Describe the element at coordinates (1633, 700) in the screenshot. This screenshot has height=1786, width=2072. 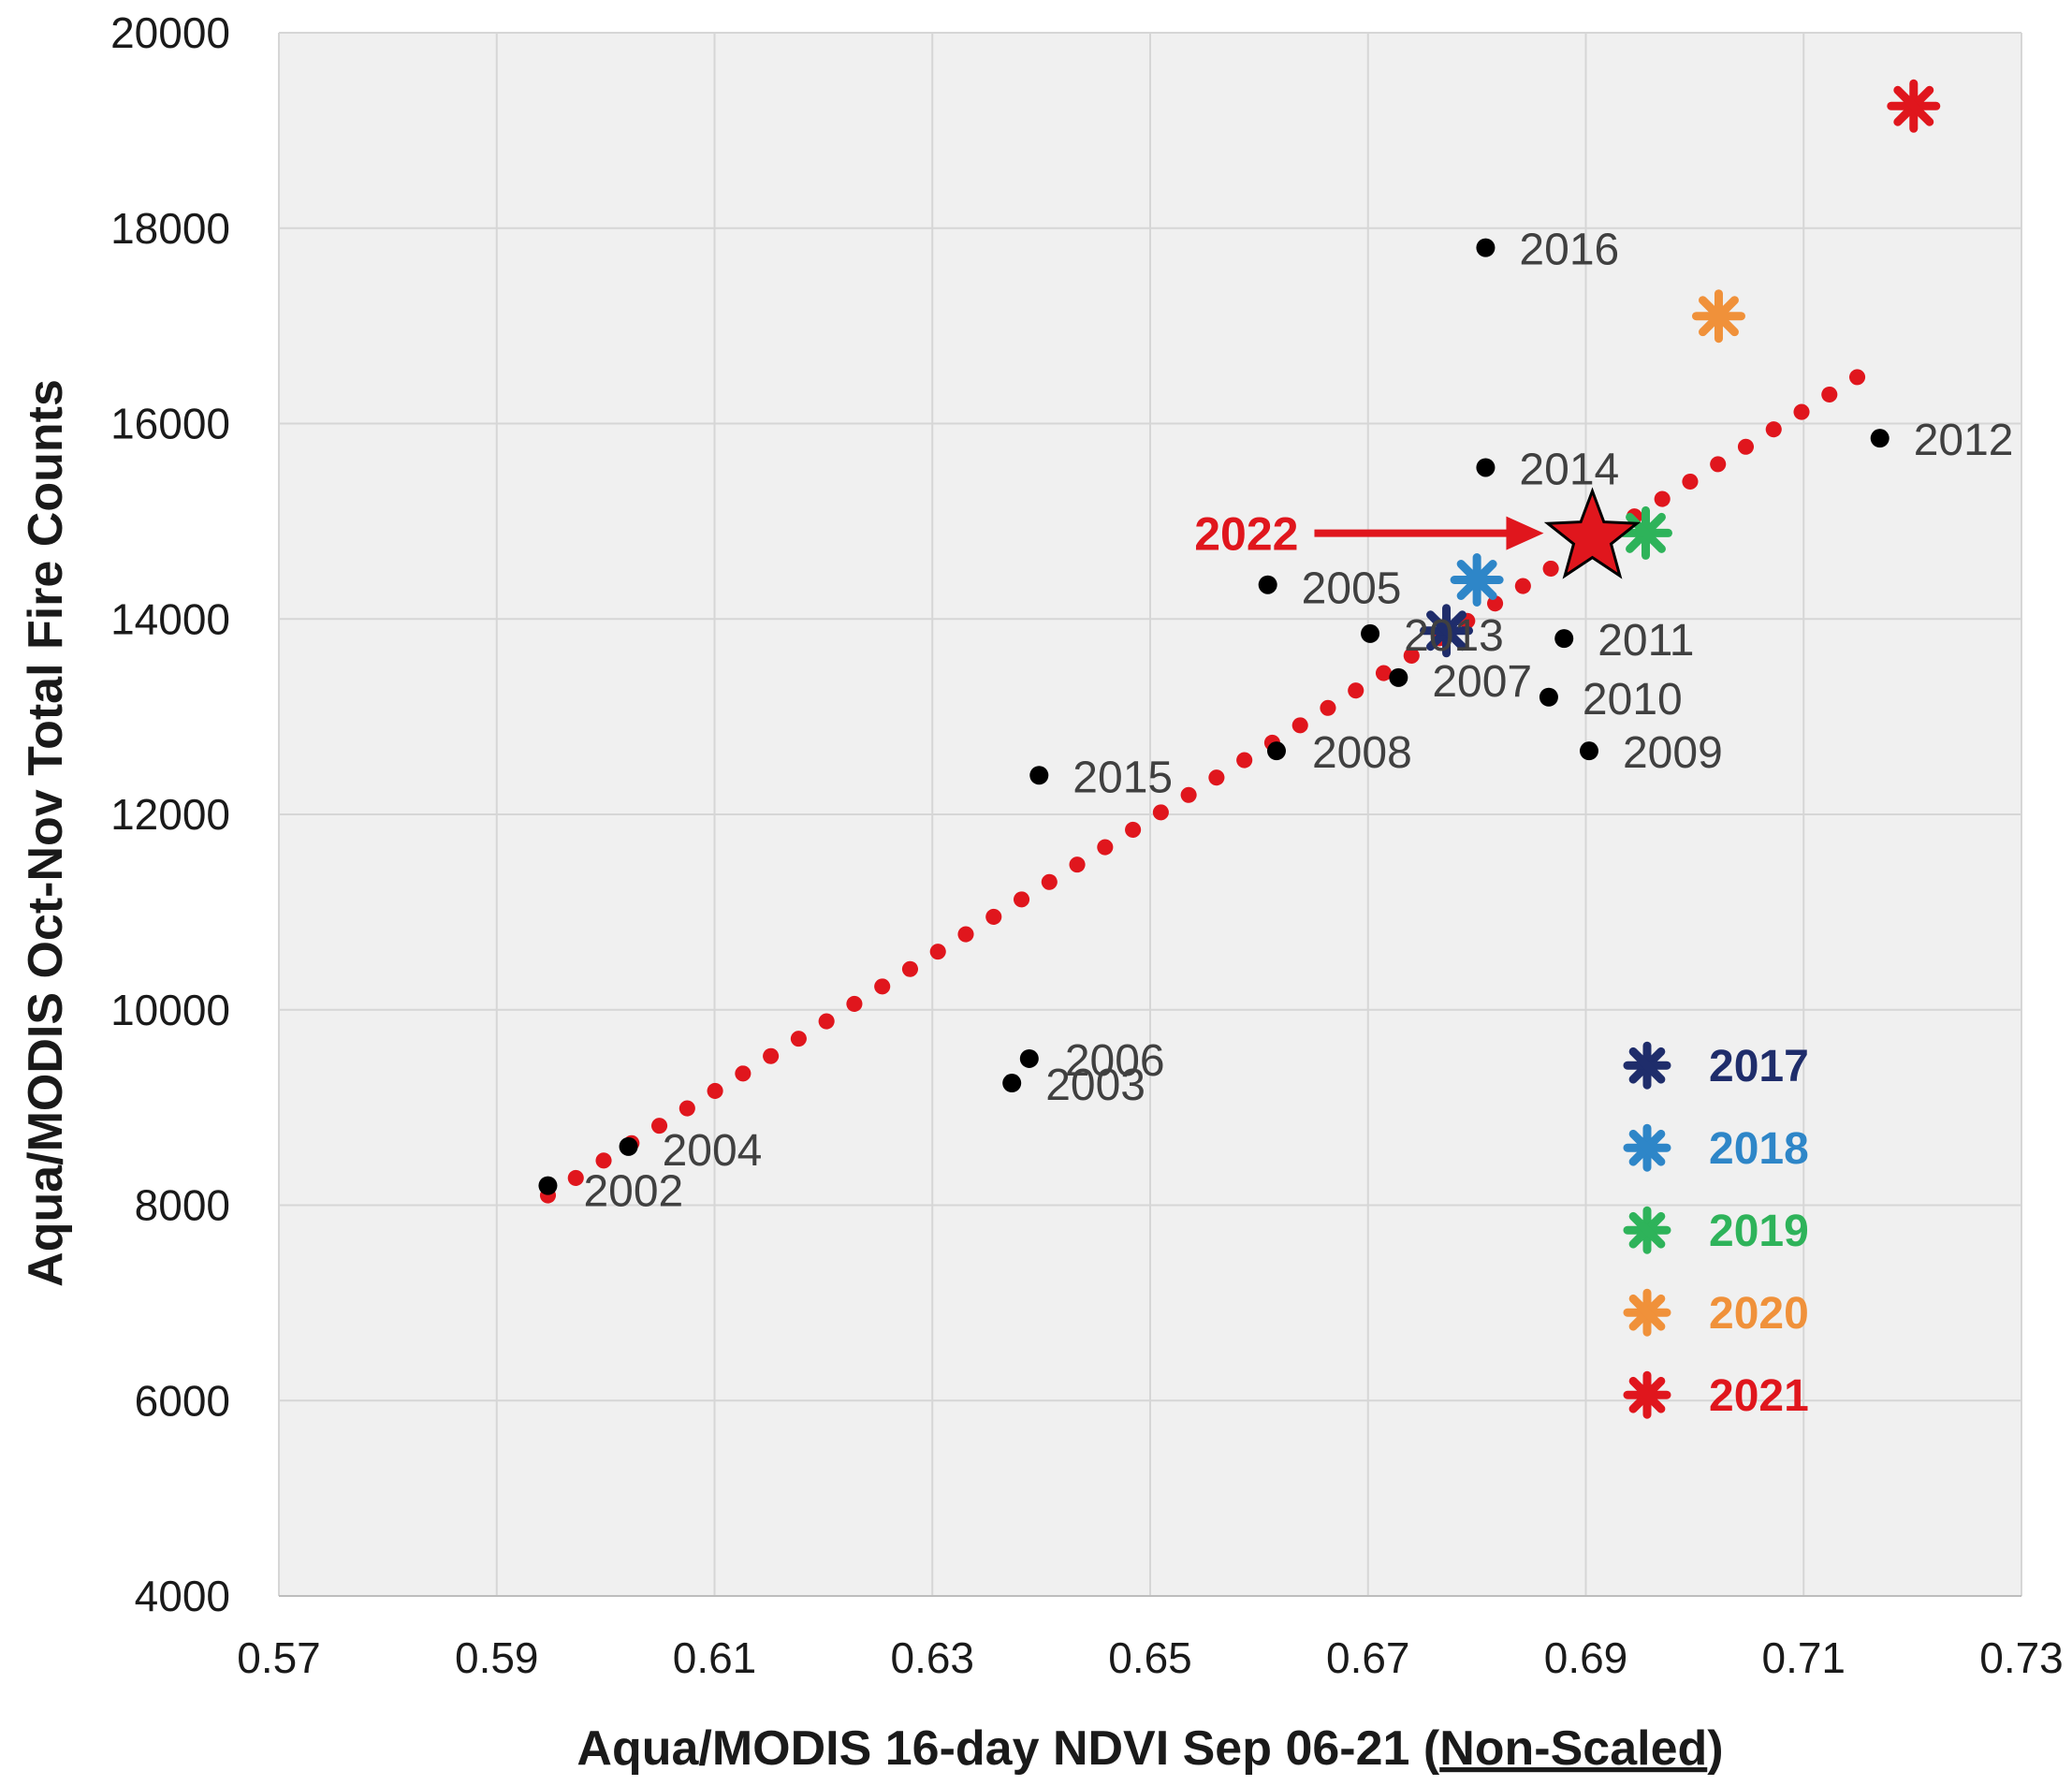
I see `point-label-2010: 2010` at that location.